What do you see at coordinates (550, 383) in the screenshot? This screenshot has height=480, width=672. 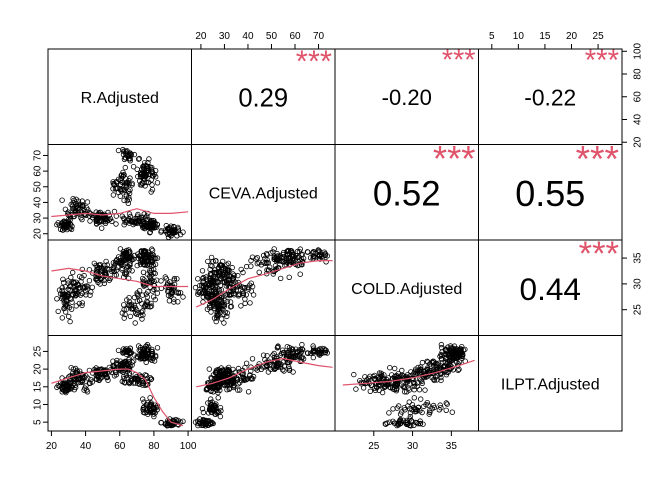 I see `panel-ilpt-adjusted-vs-ilpt-adjusted: ILPT.Adjusted` at bounding box center [550, 383].